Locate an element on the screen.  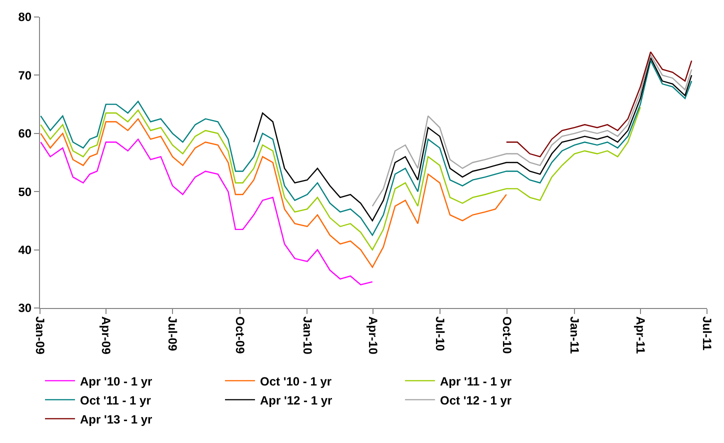
x-tick-label: Apr-10 is located at coordinates (373, 335).